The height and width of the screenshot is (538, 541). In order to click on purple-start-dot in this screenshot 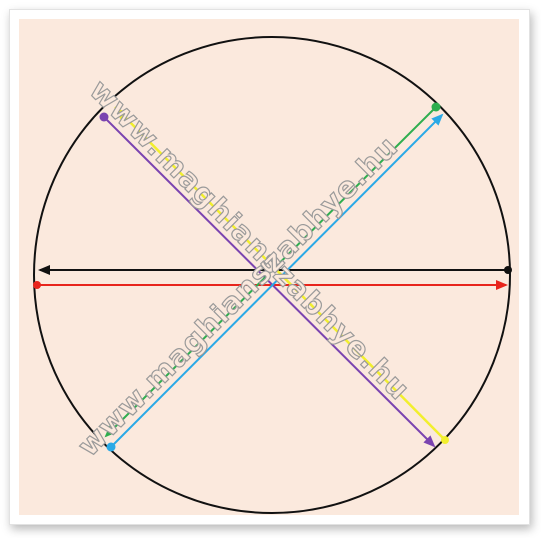, I will do `click(104, 117)`.